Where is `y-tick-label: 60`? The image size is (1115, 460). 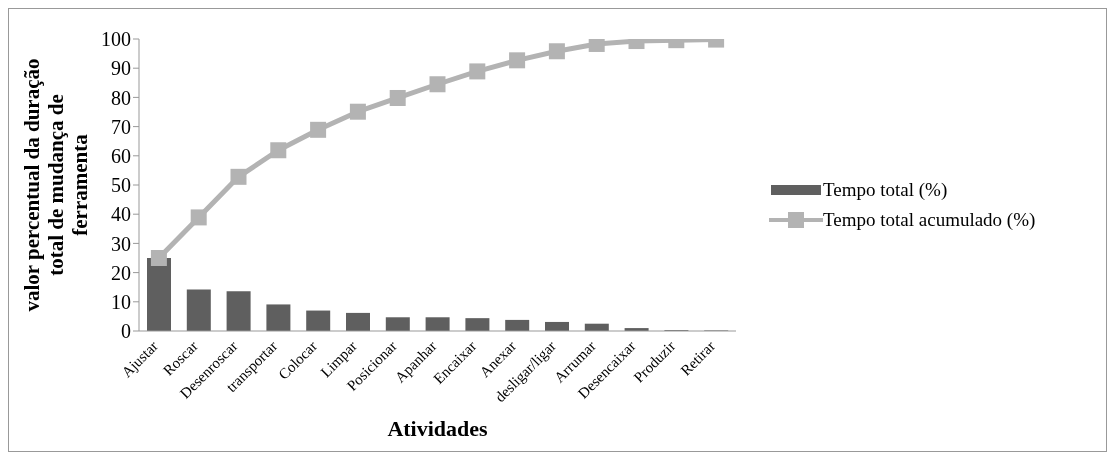
y-tick-label: 60 is located at coordinates (121, 155).